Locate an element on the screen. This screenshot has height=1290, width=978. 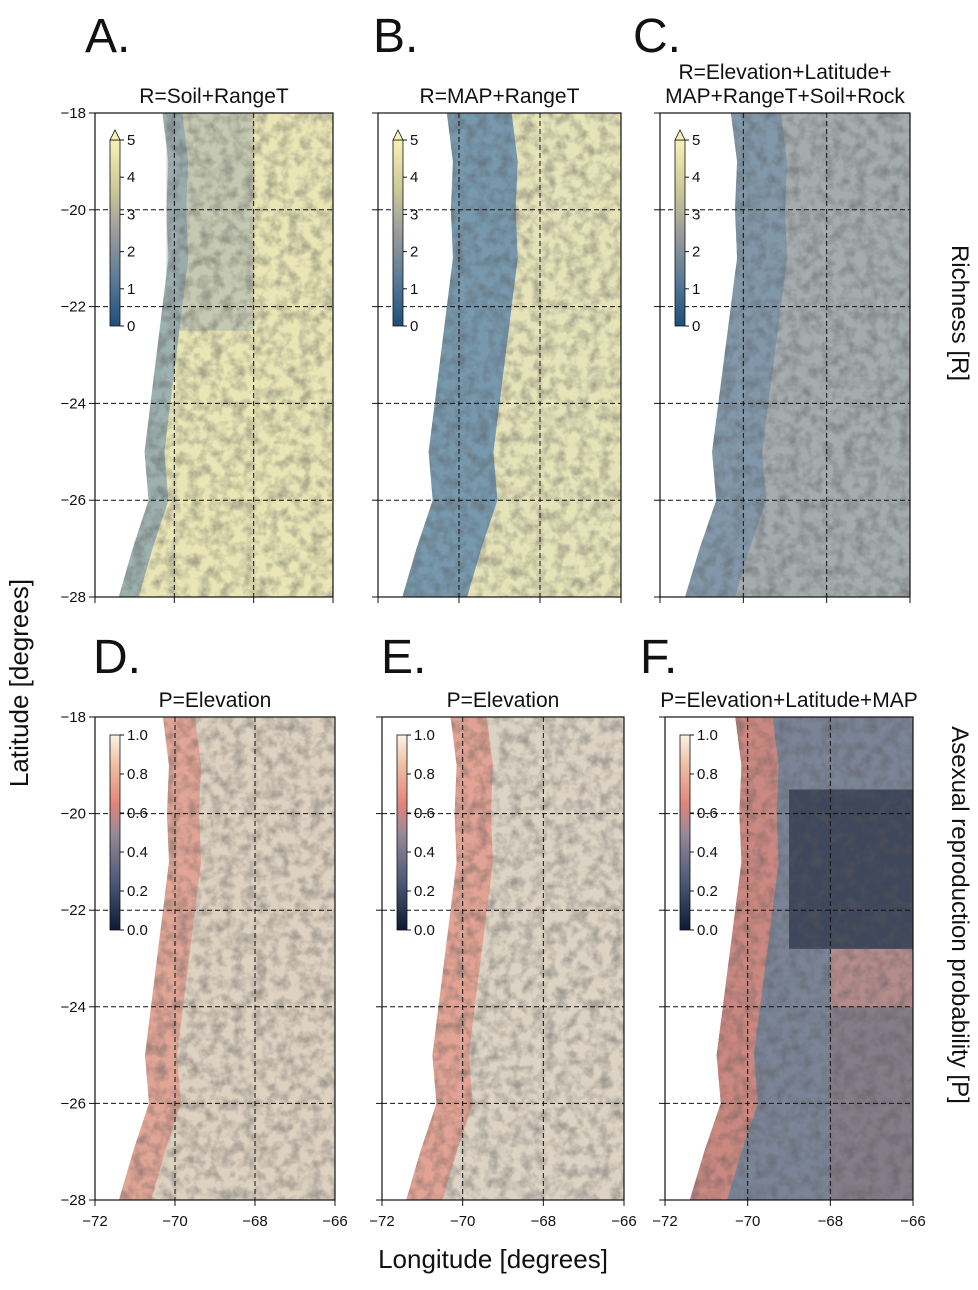
panel-letter: F. is located at coordinates (658, 657).